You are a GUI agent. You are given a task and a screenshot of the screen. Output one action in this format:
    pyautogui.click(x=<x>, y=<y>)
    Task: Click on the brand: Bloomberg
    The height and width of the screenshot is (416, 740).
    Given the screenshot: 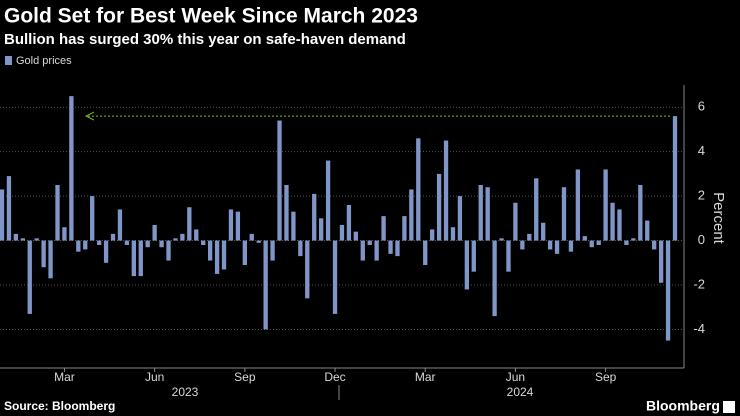 What is the action you would take?
    pyautogui.click(x=683, y=406)
    